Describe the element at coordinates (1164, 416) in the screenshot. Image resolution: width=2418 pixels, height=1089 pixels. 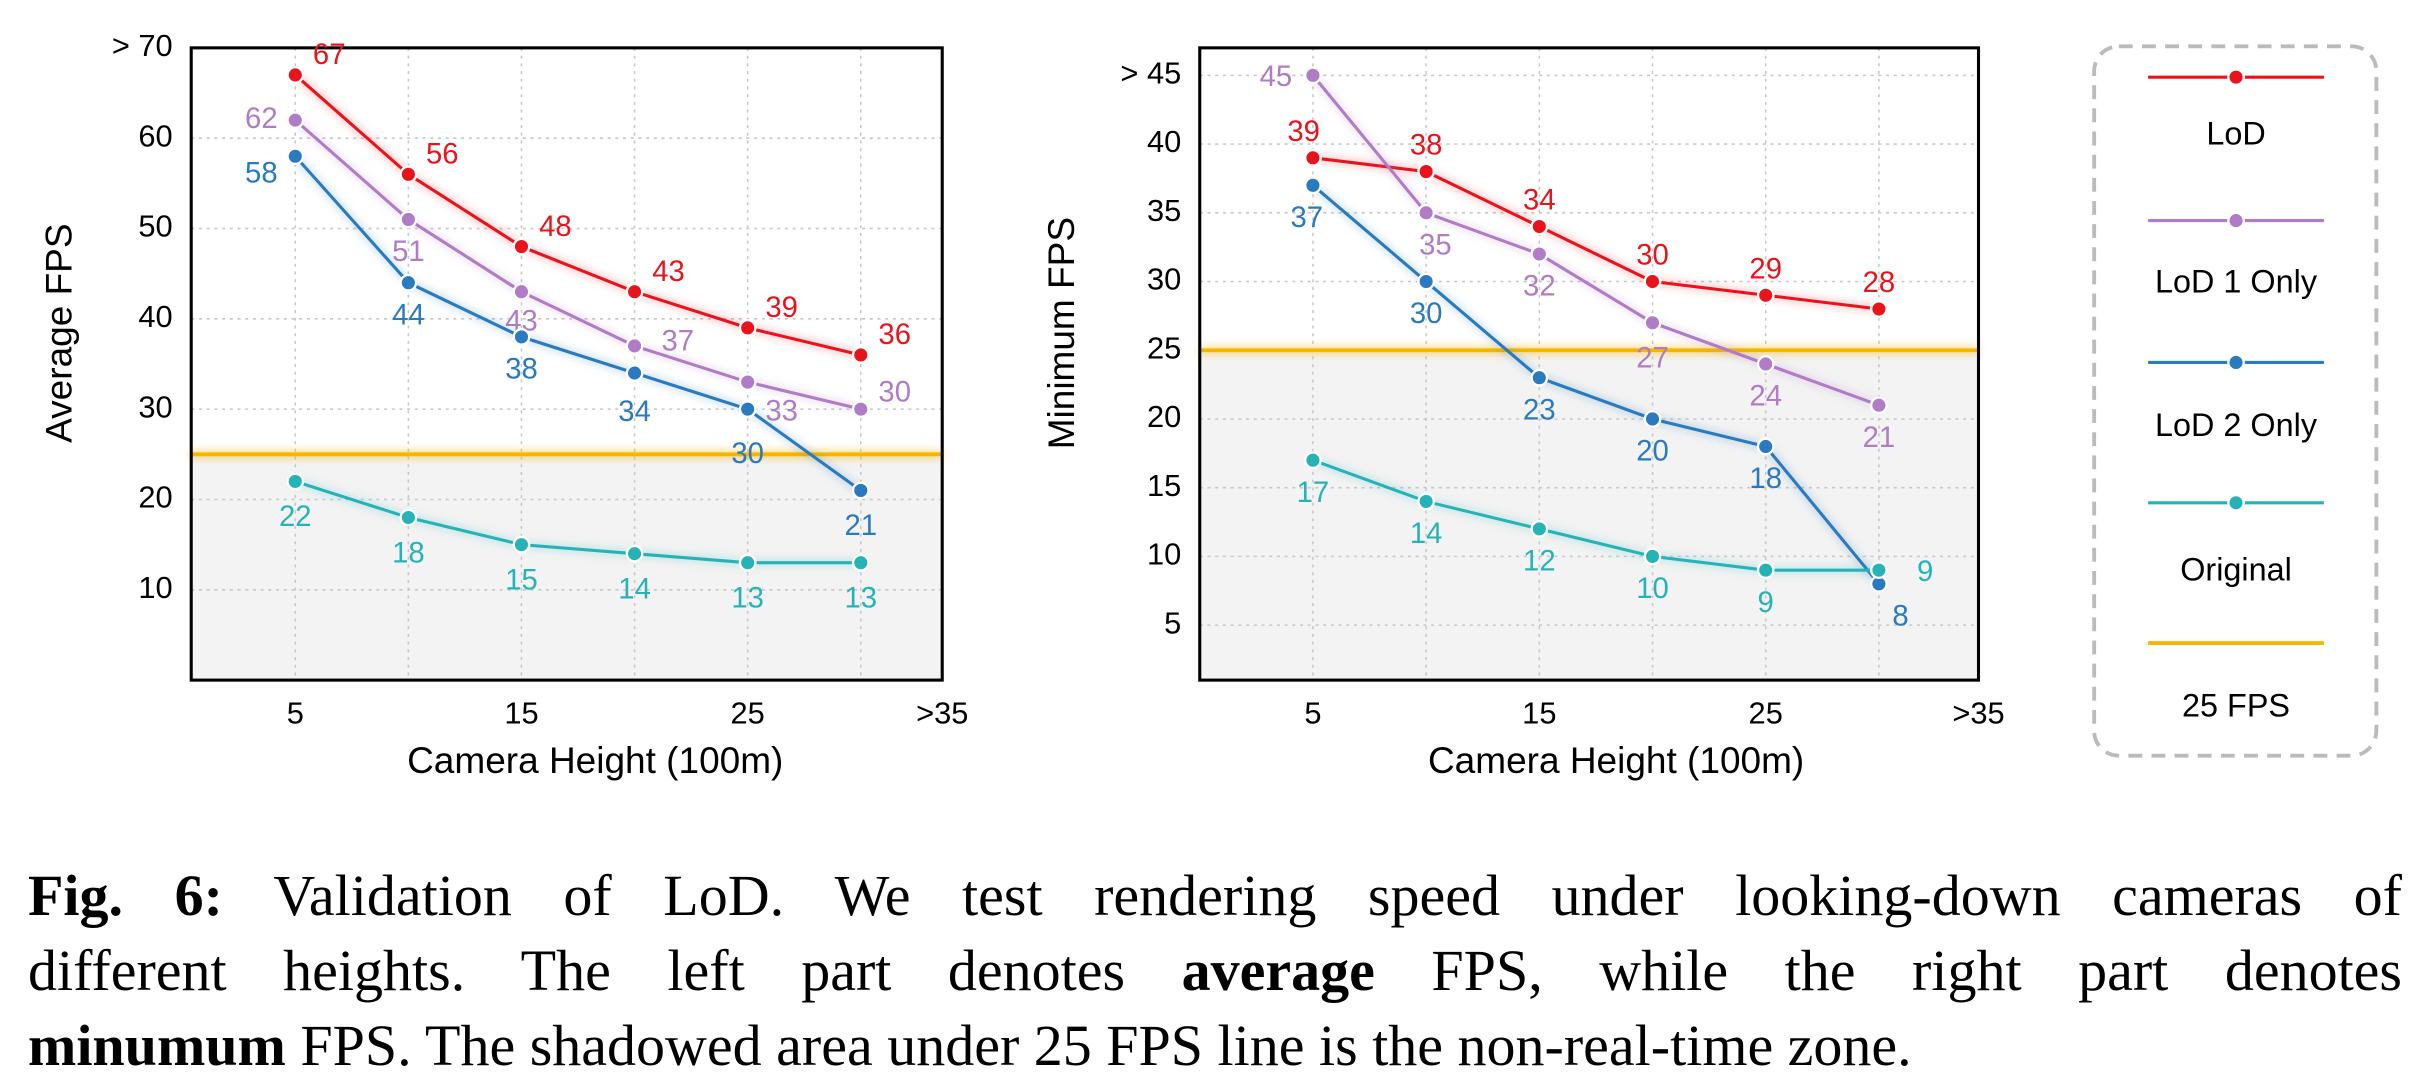
I see `y-tick-label: 20` at that location.